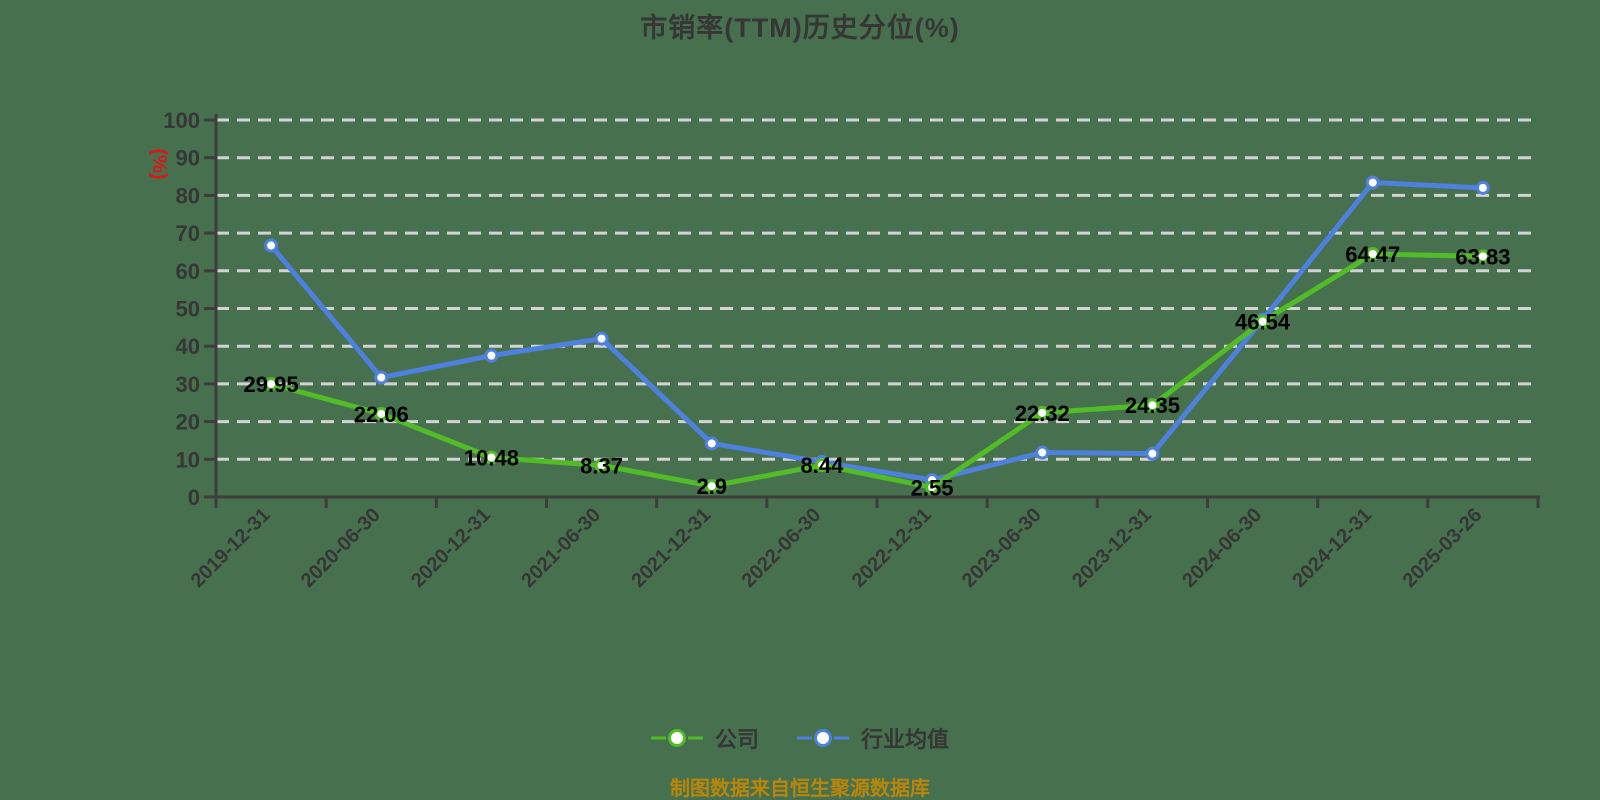 Image resolution: width=1600 pixels, height=800 pixels. I want to click on company-legend-circle, so click(676, 738).